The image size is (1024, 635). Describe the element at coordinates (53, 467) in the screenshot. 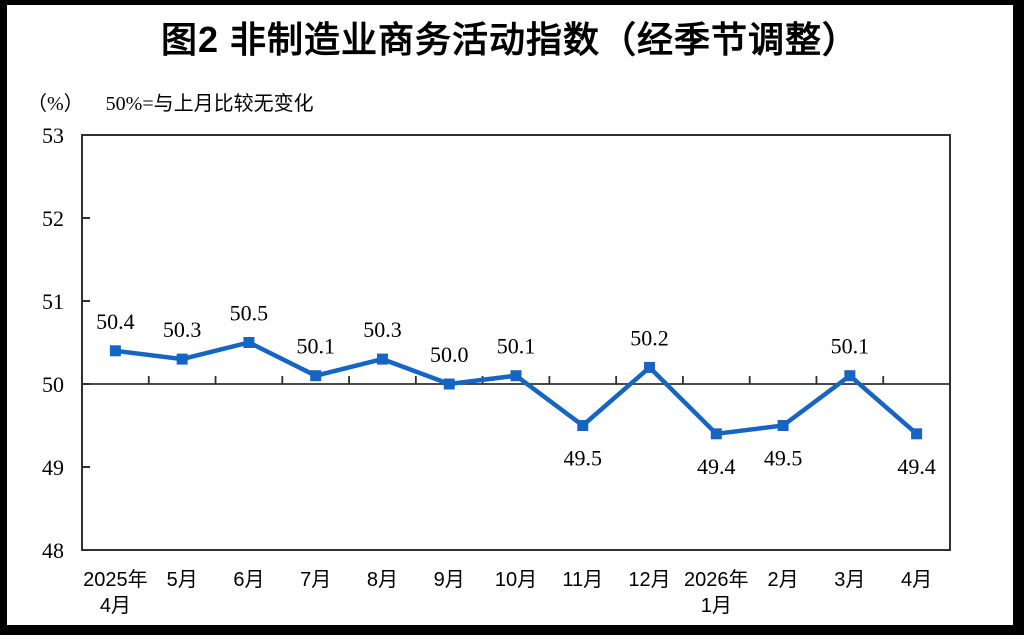

I see `y-axis-tick-label: 49` at that location.